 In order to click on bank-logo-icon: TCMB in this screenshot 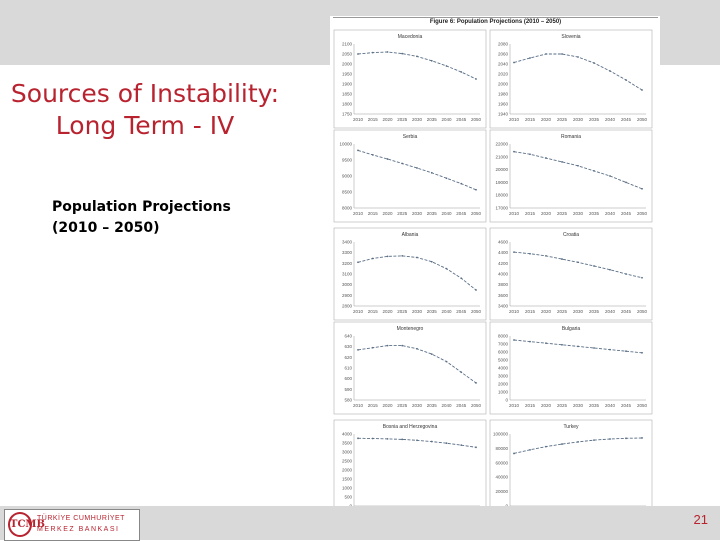, I will do `click(26, 524)`.